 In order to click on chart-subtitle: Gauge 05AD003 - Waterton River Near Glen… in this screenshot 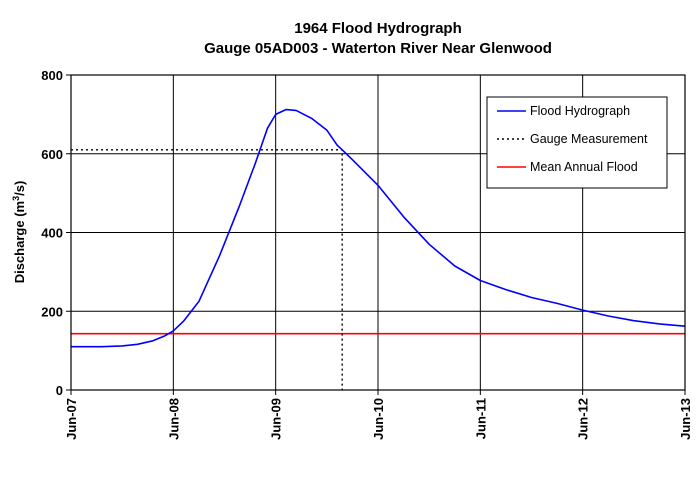, I will do `click(378, 48)`.